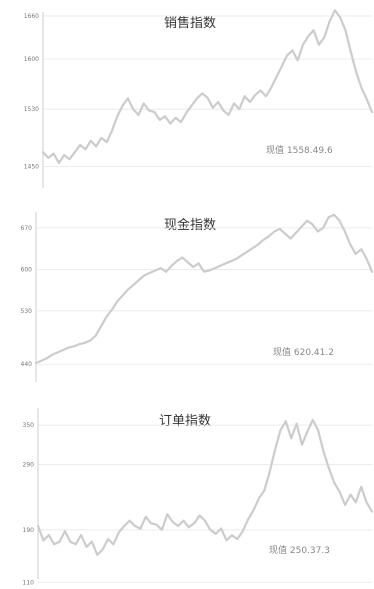 The image size is (374, 589). Describe the element at coordinates (190, 23) in the screenshot. I see `chart-title: 销售指数` at that location.